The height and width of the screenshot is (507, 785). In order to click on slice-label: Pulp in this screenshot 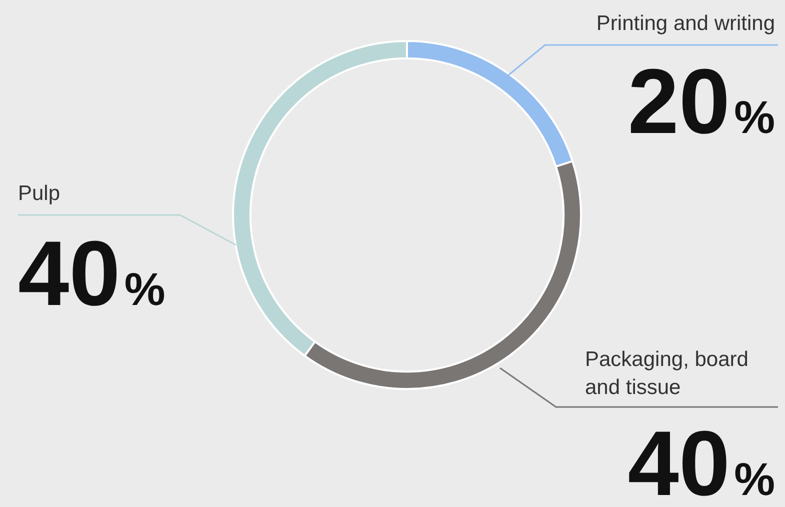, I will do `click(39, 193)`.